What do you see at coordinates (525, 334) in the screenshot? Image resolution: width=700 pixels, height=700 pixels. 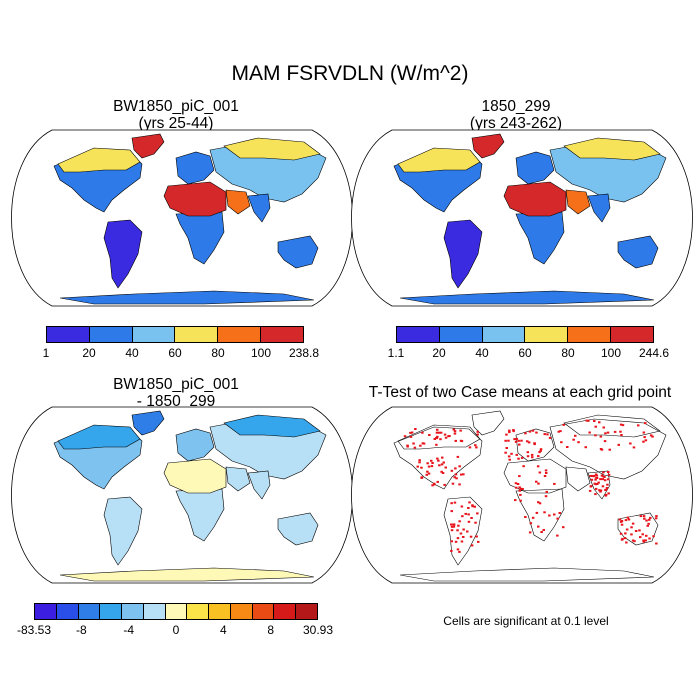 I see `colorbar-boxes` at bounding box center [525, 334].